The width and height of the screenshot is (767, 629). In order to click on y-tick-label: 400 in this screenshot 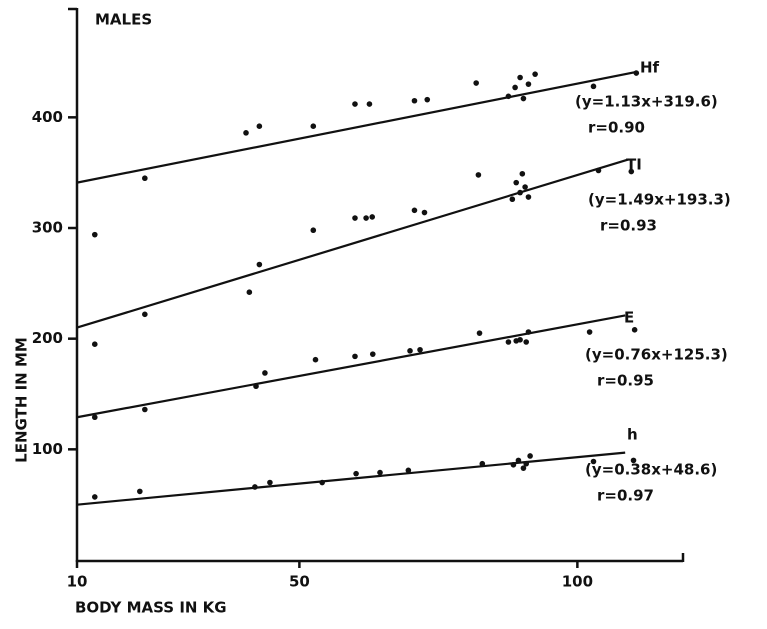, I will do `click(47, 117)`.